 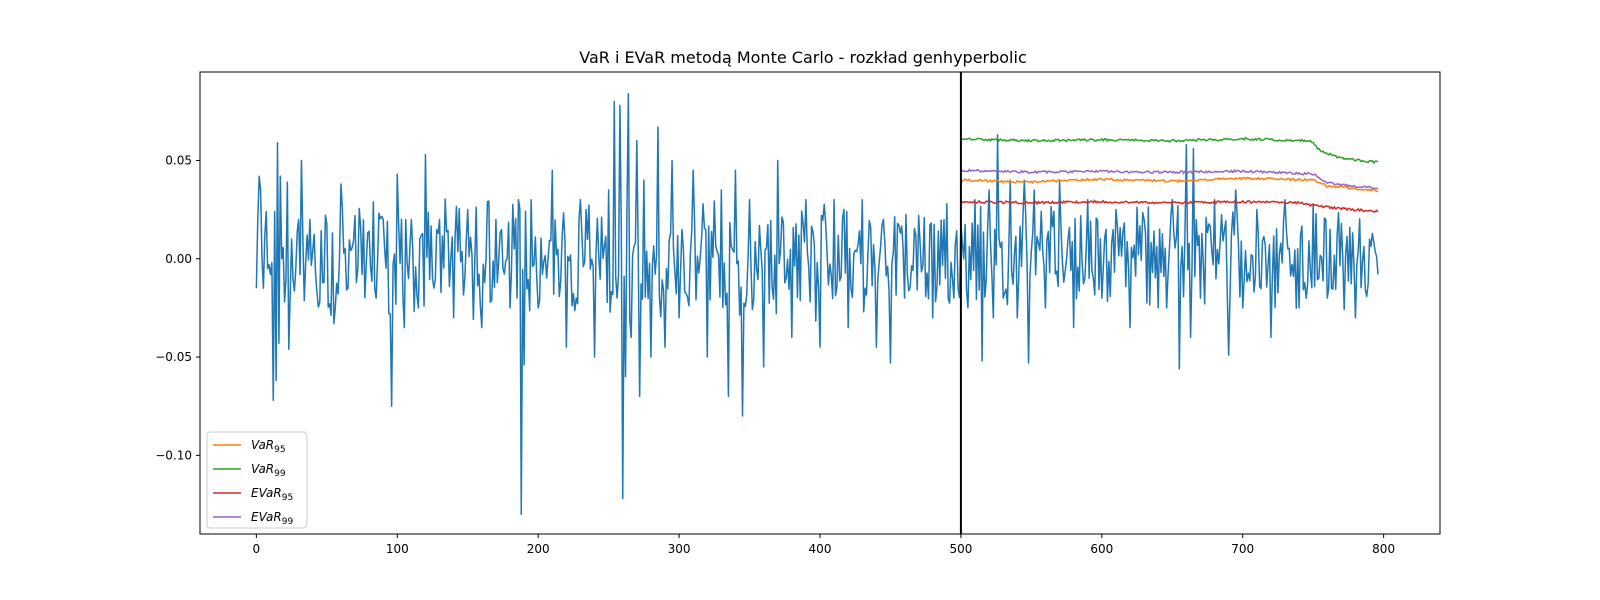 I want to click on y-tick-label: −0.05, so click(x=173, y=357).